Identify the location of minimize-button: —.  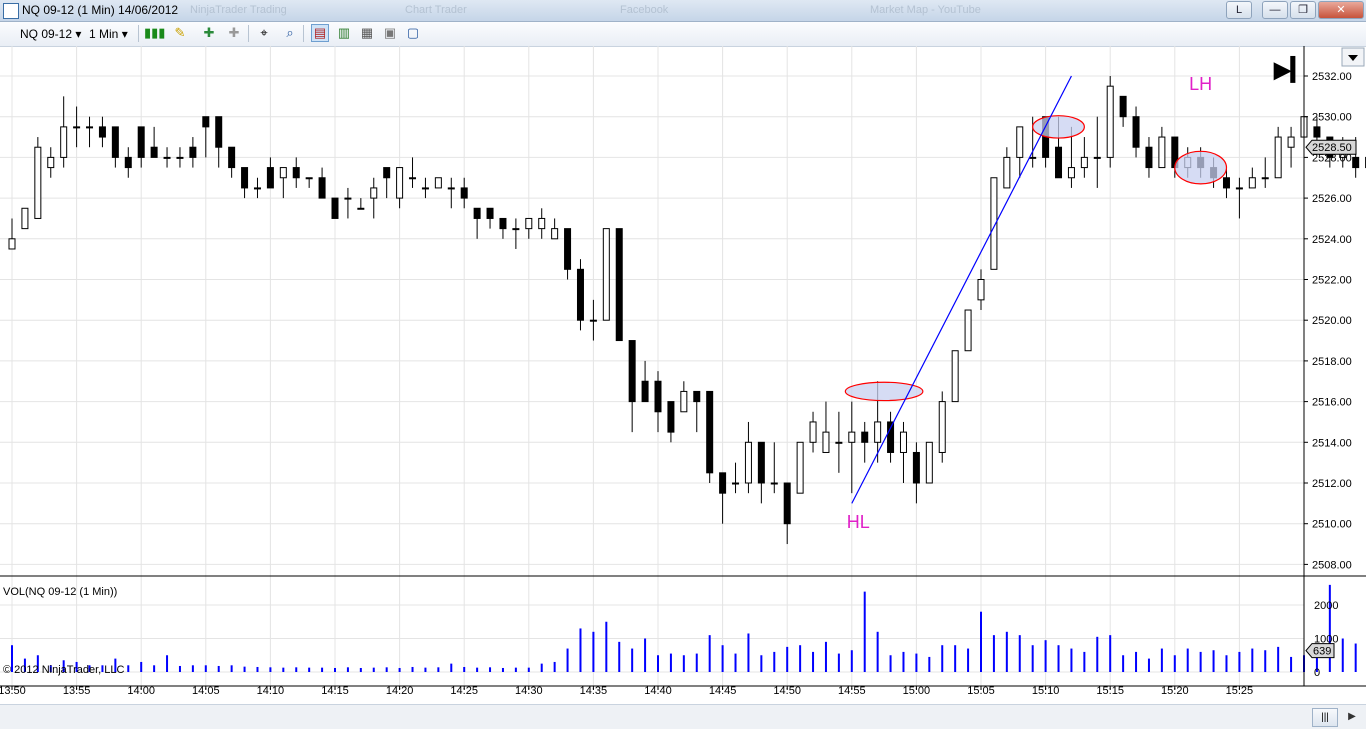
(1275, 10).